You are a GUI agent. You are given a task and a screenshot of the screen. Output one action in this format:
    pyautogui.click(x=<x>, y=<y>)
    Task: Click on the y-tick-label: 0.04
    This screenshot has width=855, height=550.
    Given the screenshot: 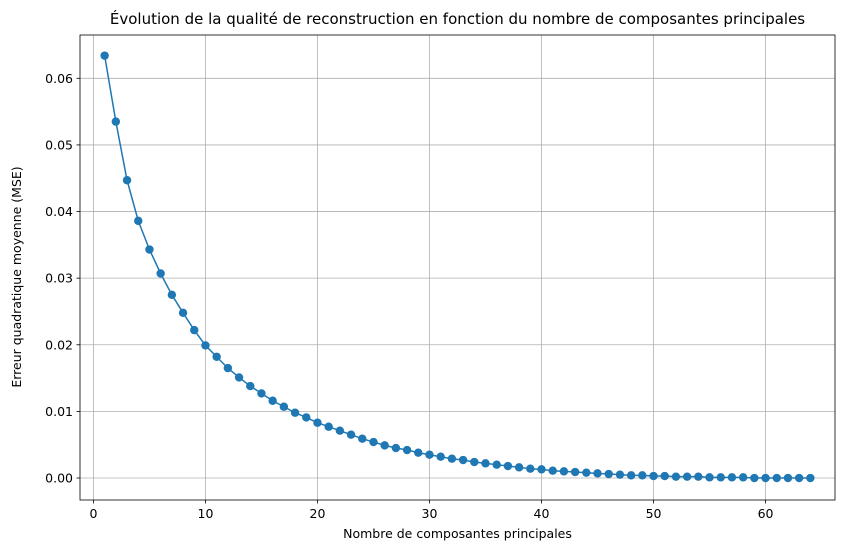 What is the action you would take?
    pyautogui.click(x=59, y=211)
    